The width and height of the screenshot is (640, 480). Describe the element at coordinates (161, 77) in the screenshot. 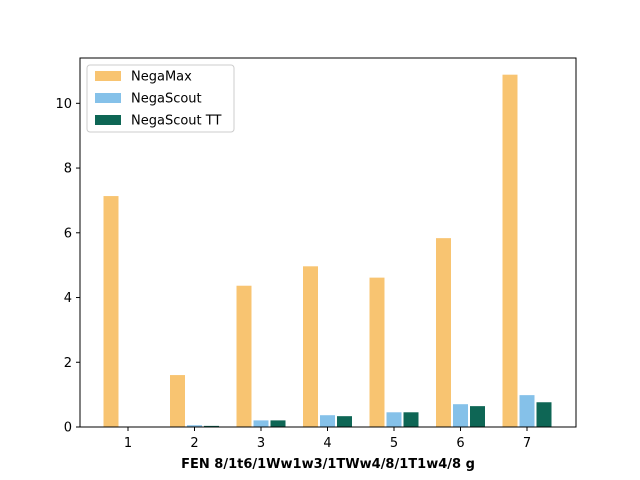

I see `legend-label: NegaMax` at that location.